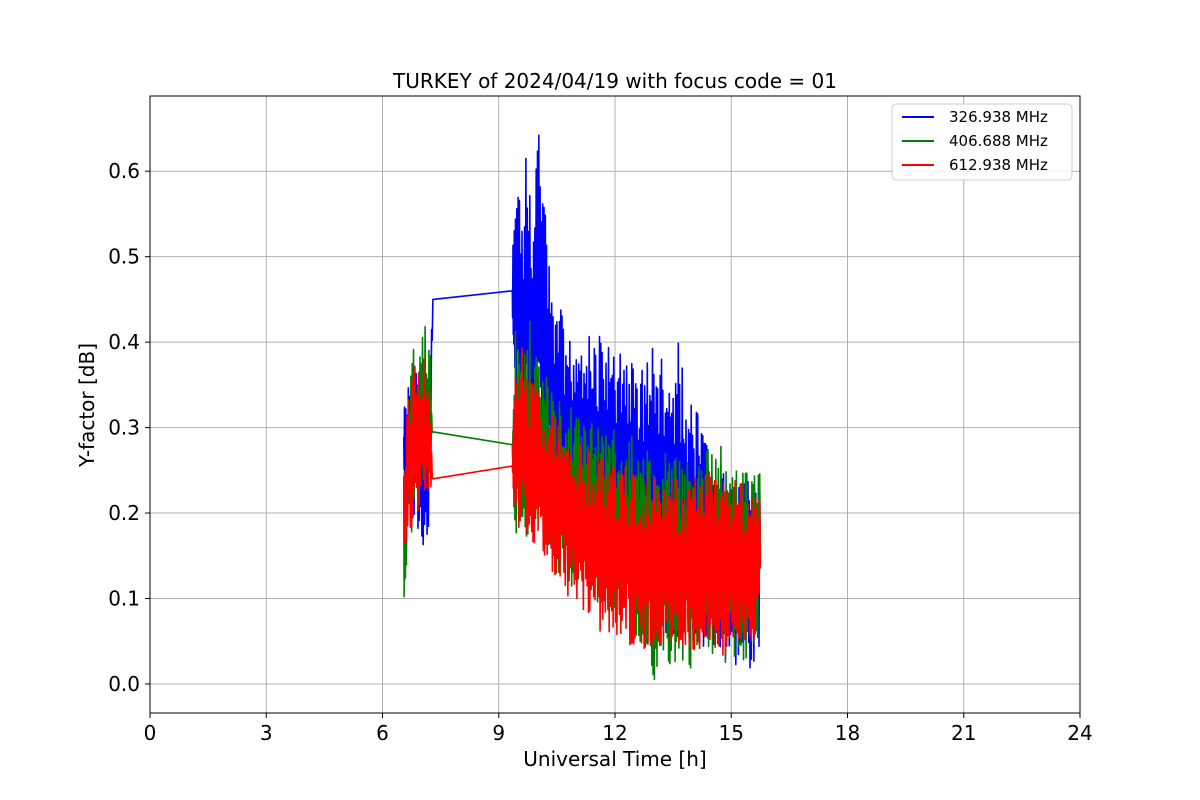 The height and width of the screenshot is (800, 1200). I want to click on y-tick-label: 0.1, so click(124, 598).